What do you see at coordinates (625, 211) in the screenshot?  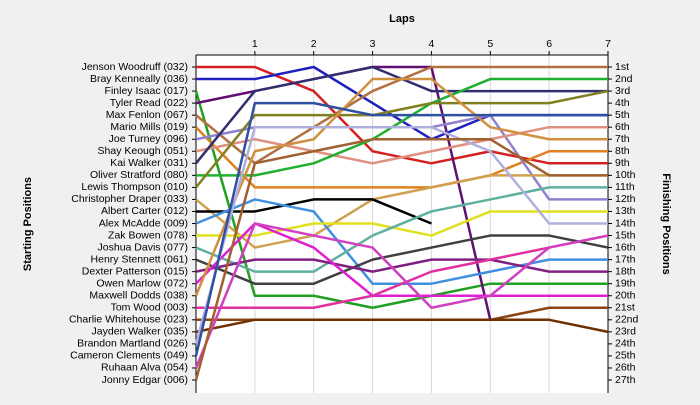 I see `y2-tick-label: 13th` at bounding box center [625, 211].